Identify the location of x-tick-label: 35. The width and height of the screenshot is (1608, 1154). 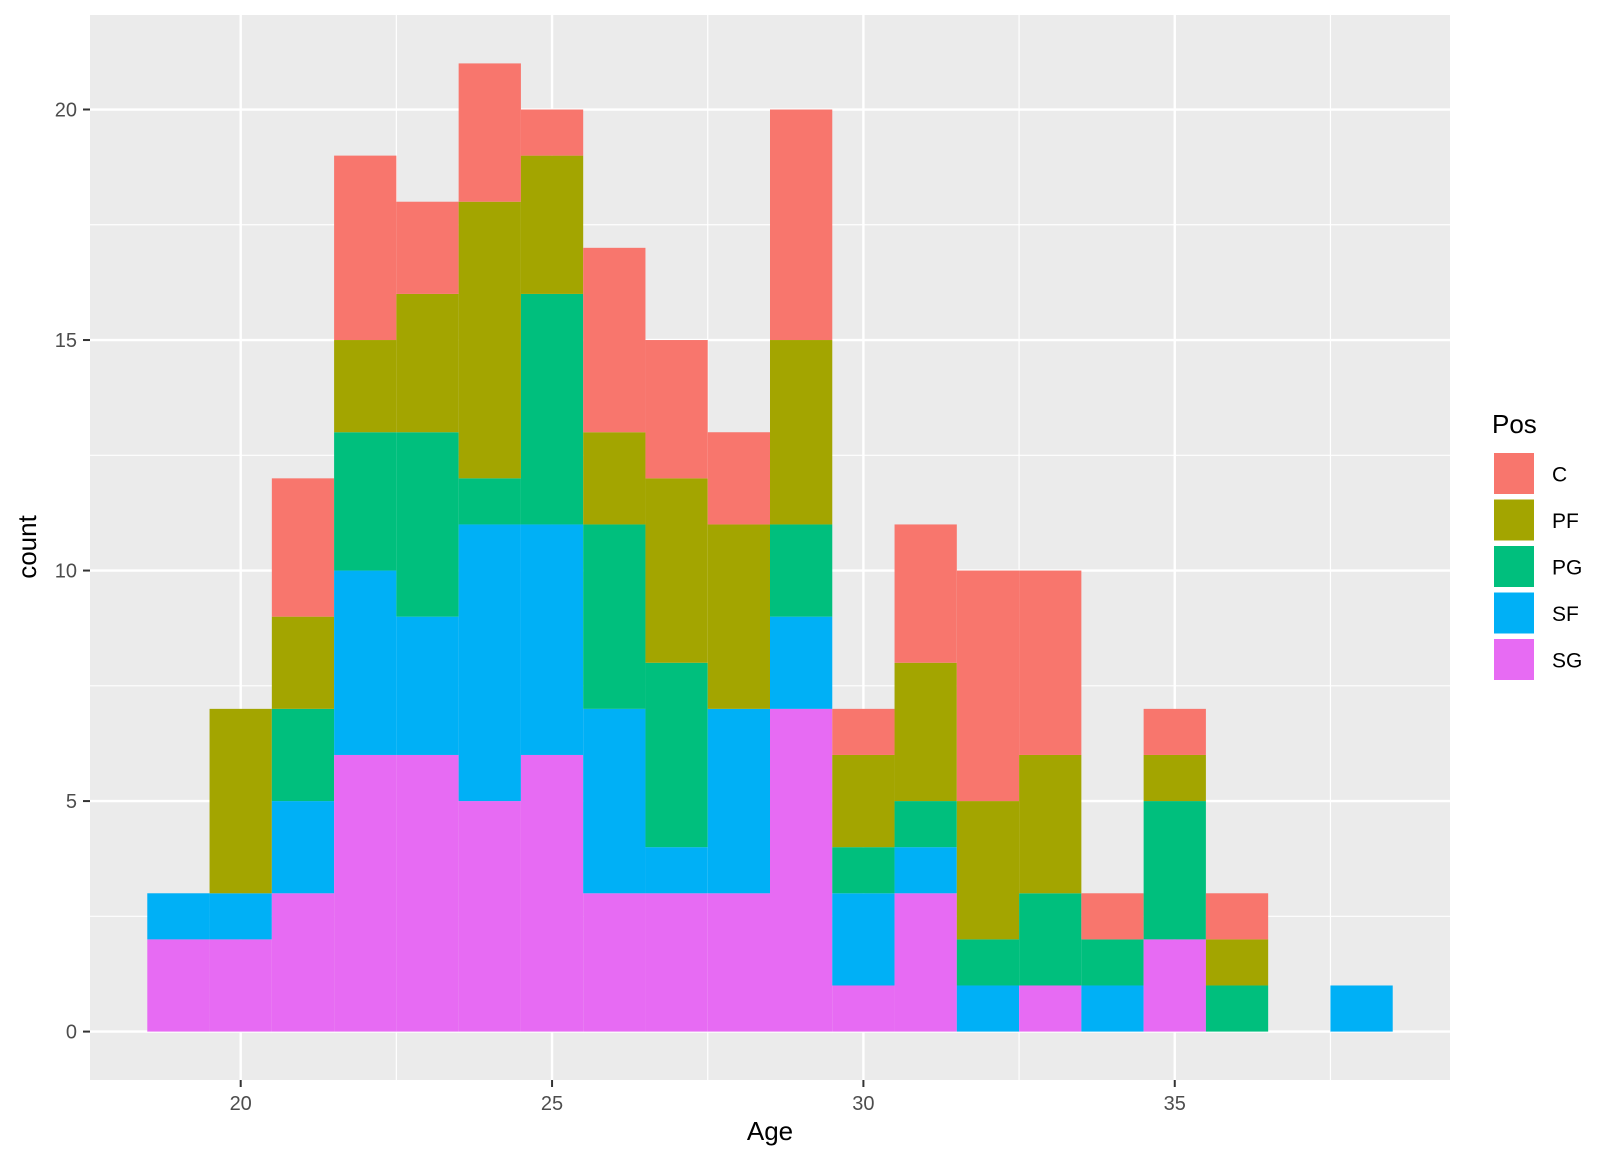
(1175, 1104).